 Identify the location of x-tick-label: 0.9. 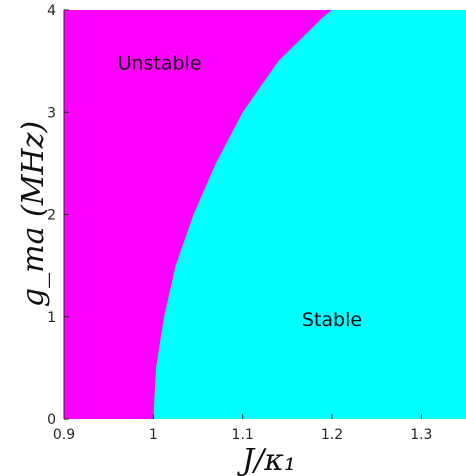
(64, 435).